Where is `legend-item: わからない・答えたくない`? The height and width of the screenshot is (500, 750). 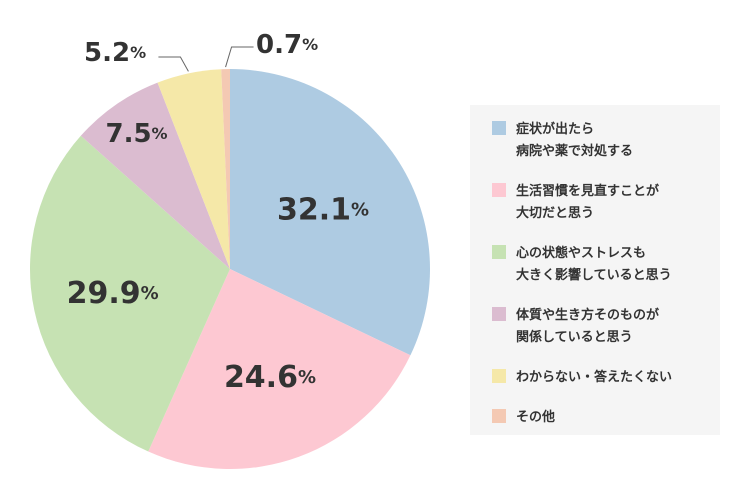 legend-item: わからない・答えたくない is located at coordinates (606, 378).